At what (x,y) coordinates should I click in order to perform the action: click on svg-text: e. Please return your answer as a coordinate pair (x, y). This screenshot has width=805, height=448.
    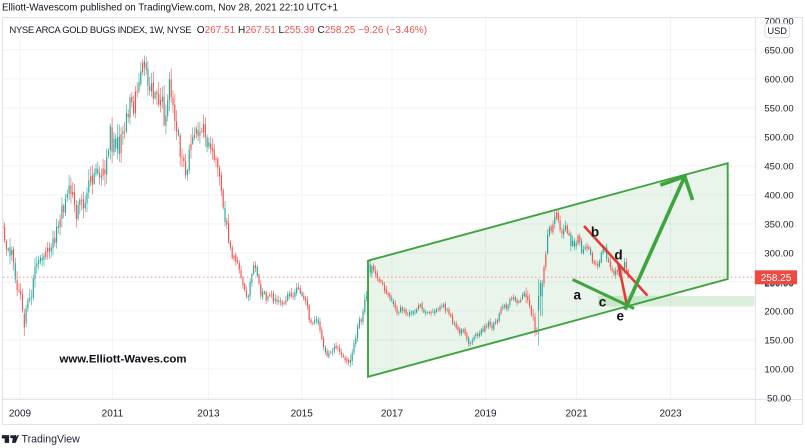
    Looking at the image, I should click on (621, 316).